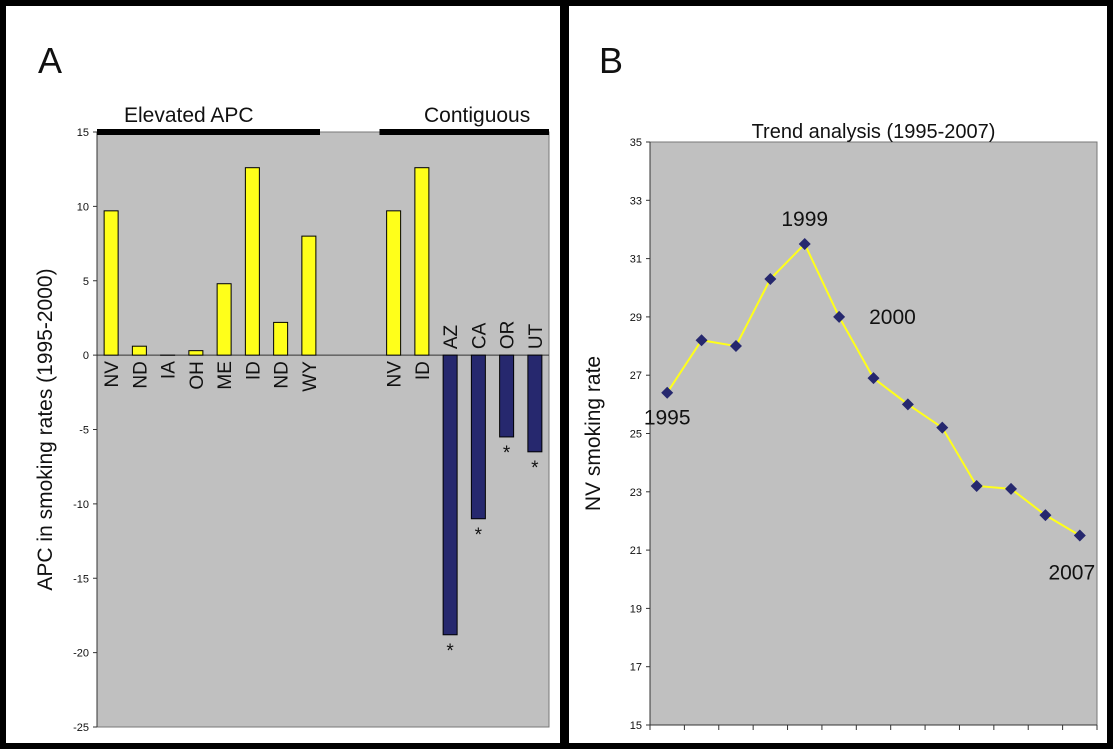 Image resolution: width=1113 pixels, height=749 pixels. Describe the element at coordinates (536, 336) in the screenshot. I see `category-label: UT` at that location.